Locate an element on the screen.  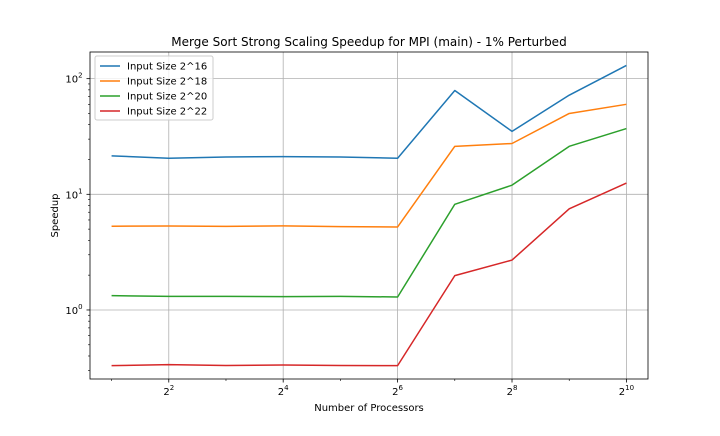
y-tick-label: 10¹ is located at coordinates (73, 194).